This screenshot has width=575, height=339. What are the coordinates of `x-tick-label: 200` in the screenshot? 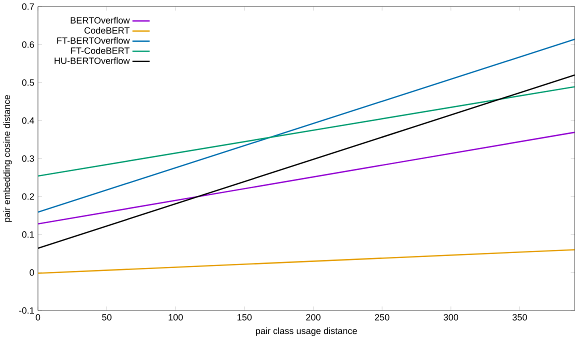 It's located at (313, 317).